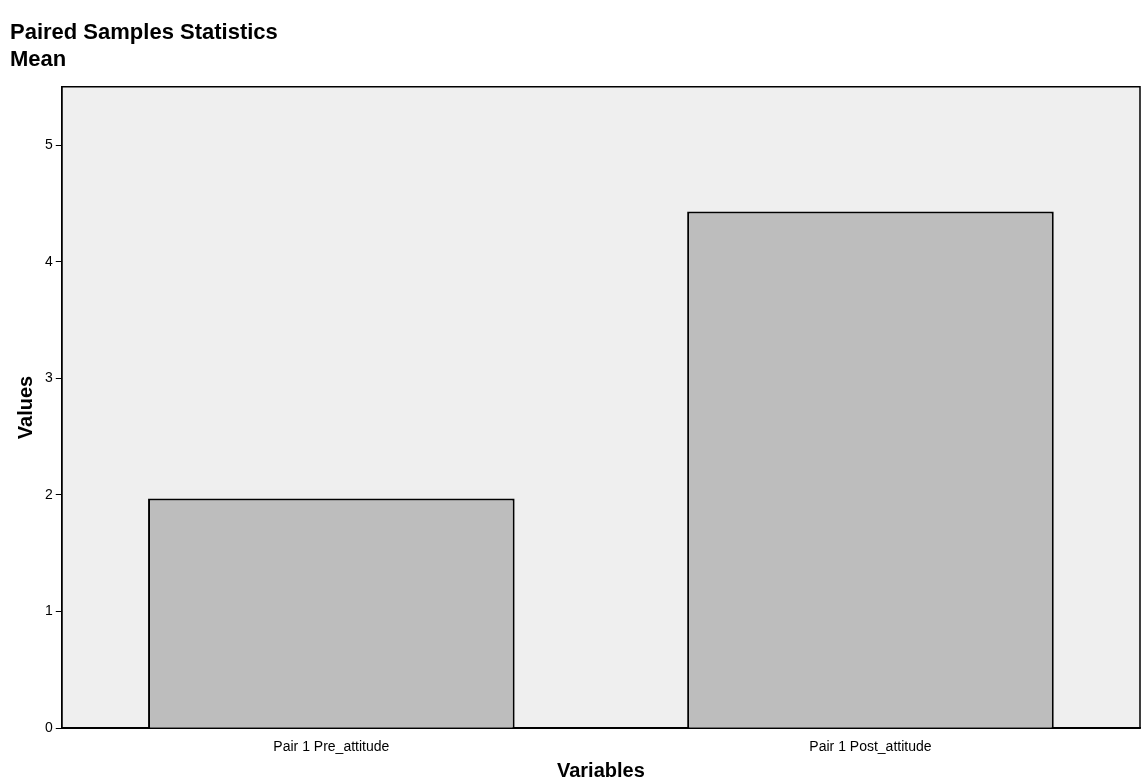 The image size is (1145, 783). What do you see at coordinates (48, 143) in the screenshot?
I see `y-tick-label: 5` at bounding box center [48, 143].